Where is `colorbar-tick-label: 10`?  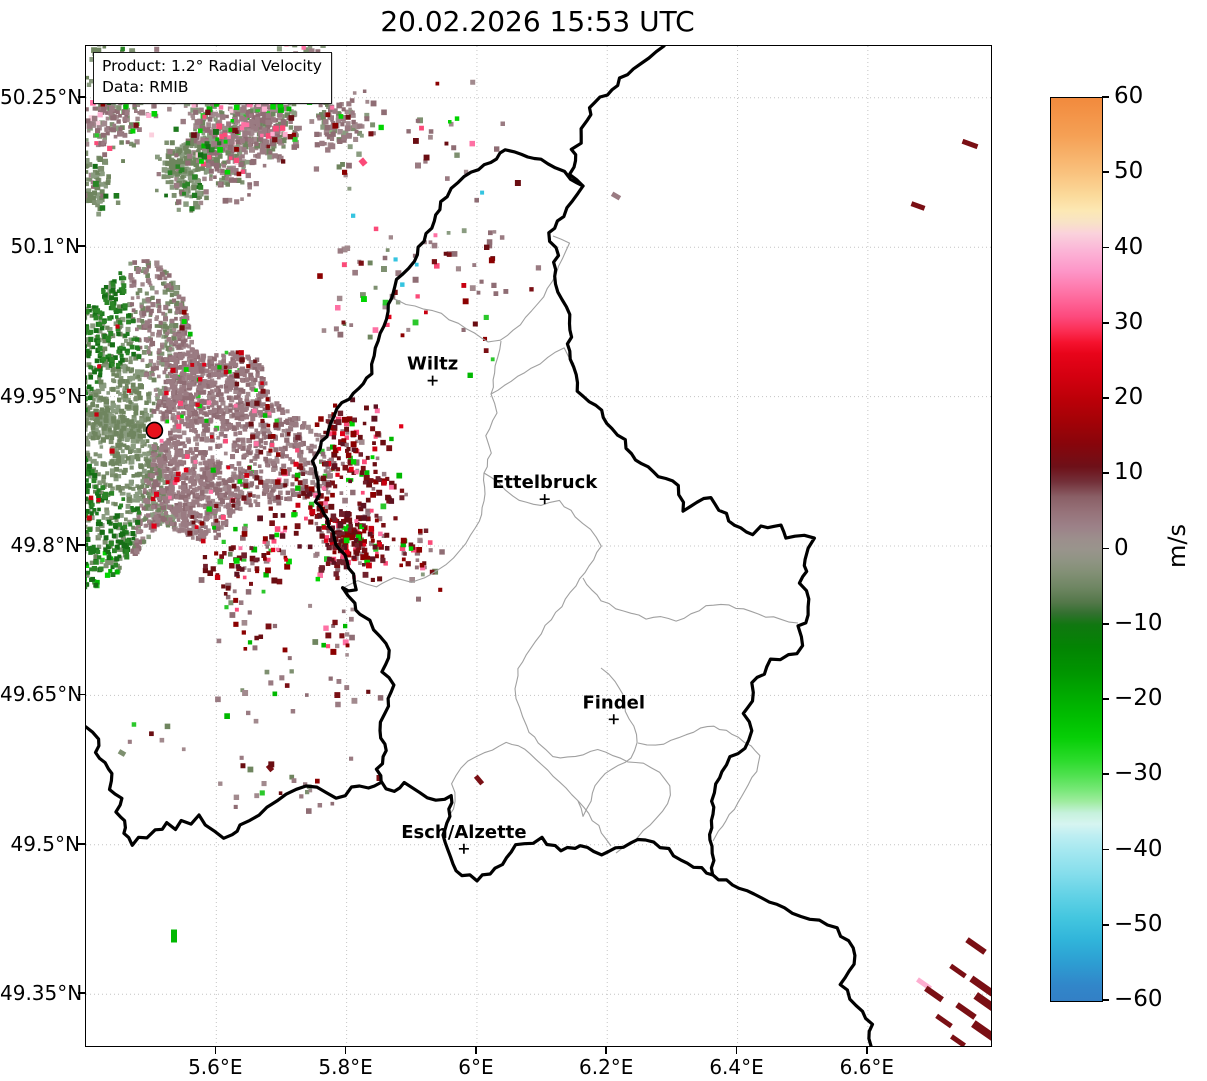 colorbar-tick-label: 10 is located at coordinates (1129, 472).